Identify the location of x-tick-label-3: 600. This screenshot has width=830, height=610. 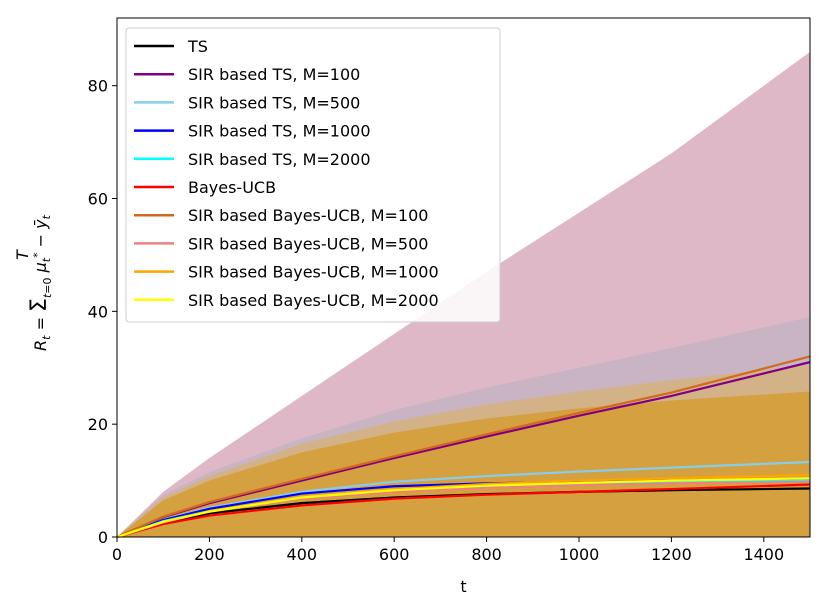
(394, 554).